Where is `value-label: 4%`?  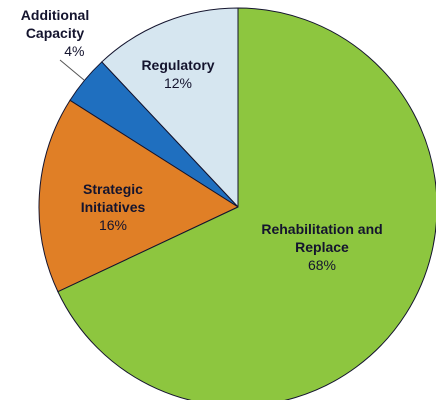
value-label: 4% is located at coordinates (74, 51).